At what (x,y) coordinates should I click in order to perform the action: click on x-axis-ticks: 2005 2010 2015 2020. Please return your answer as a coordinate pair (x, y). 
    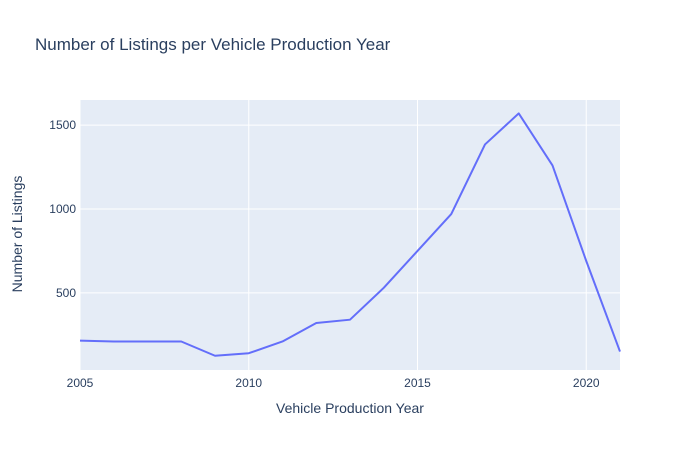
    Looking at the image, I should click on (333, 383).